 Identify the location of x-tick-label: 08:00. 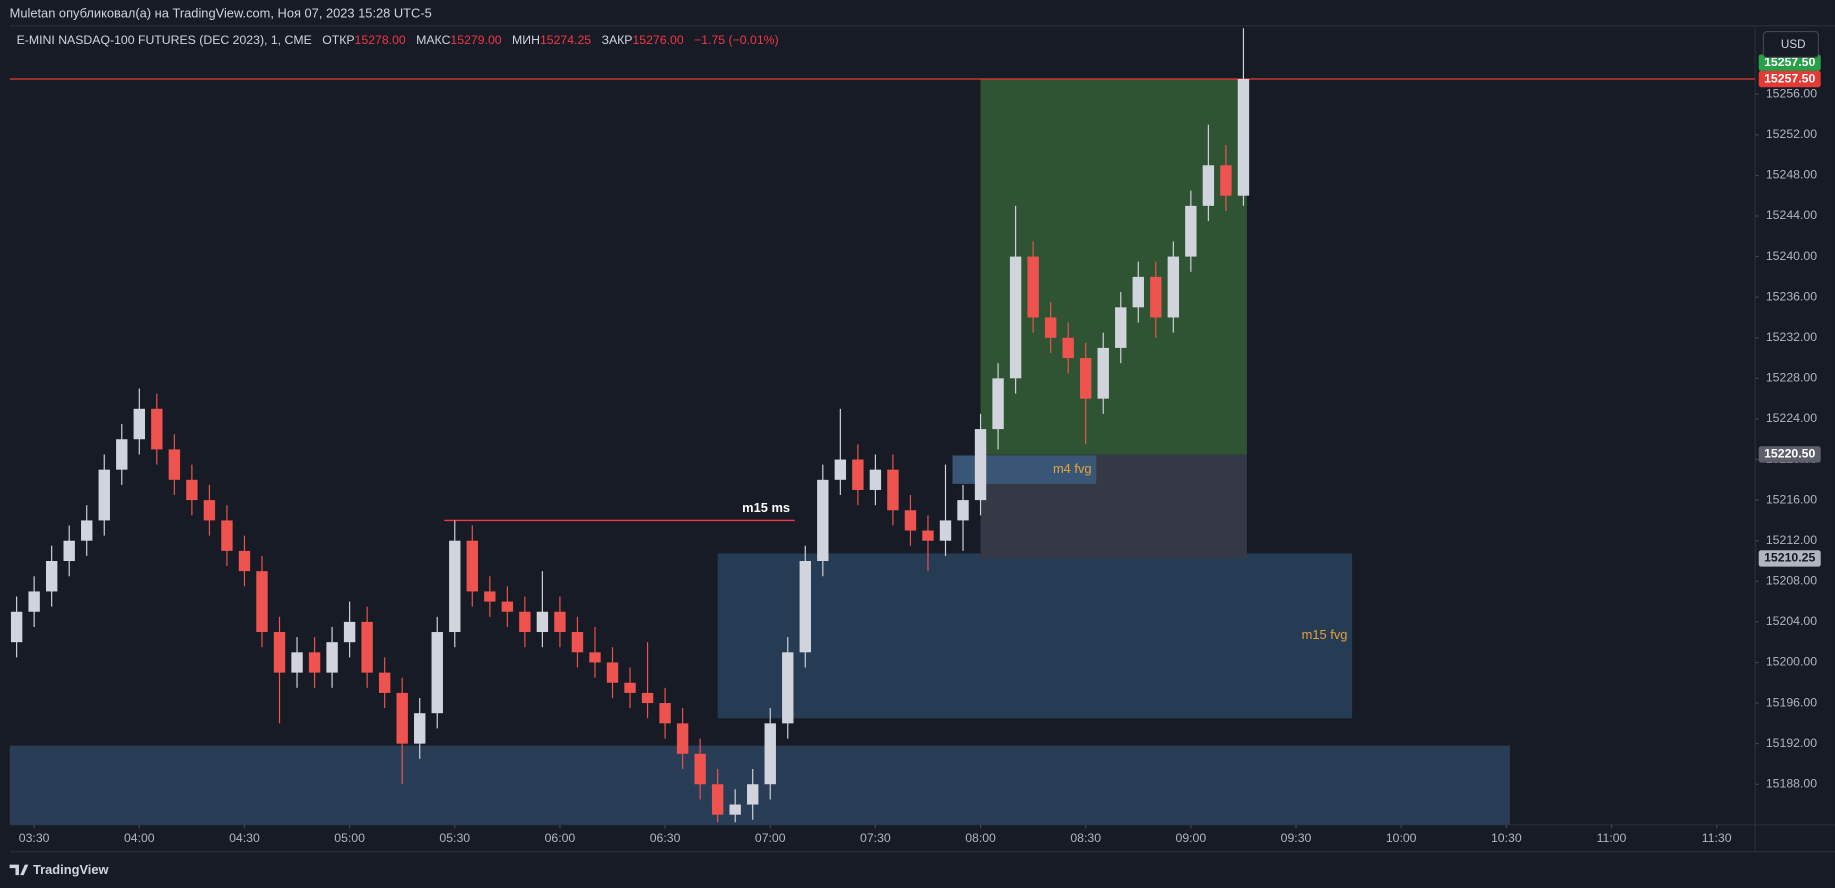
(980, 838).